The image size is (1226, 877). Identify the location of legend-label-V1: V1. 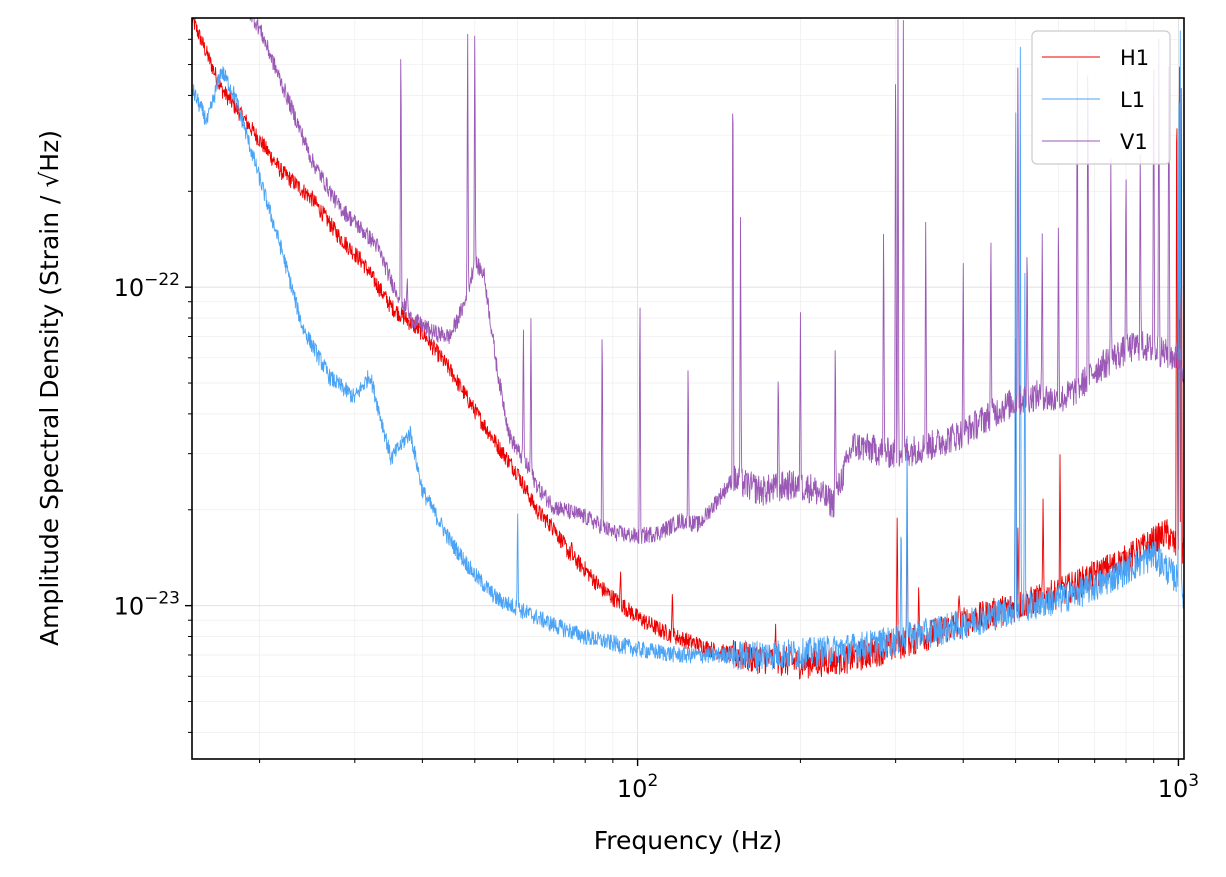
(1134, 142).